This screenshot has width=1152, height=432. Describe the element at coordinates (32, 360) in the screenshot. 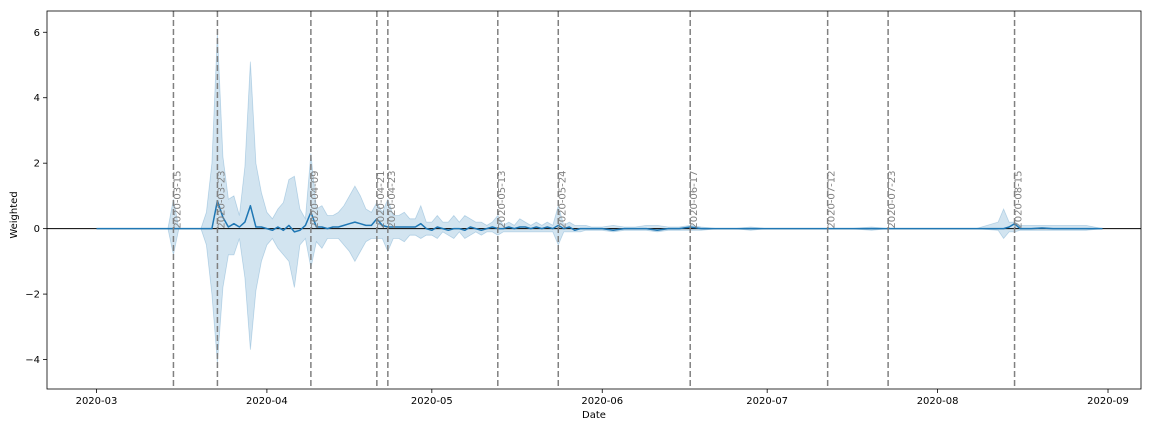

I see `y-tick-label: −4` at that location.